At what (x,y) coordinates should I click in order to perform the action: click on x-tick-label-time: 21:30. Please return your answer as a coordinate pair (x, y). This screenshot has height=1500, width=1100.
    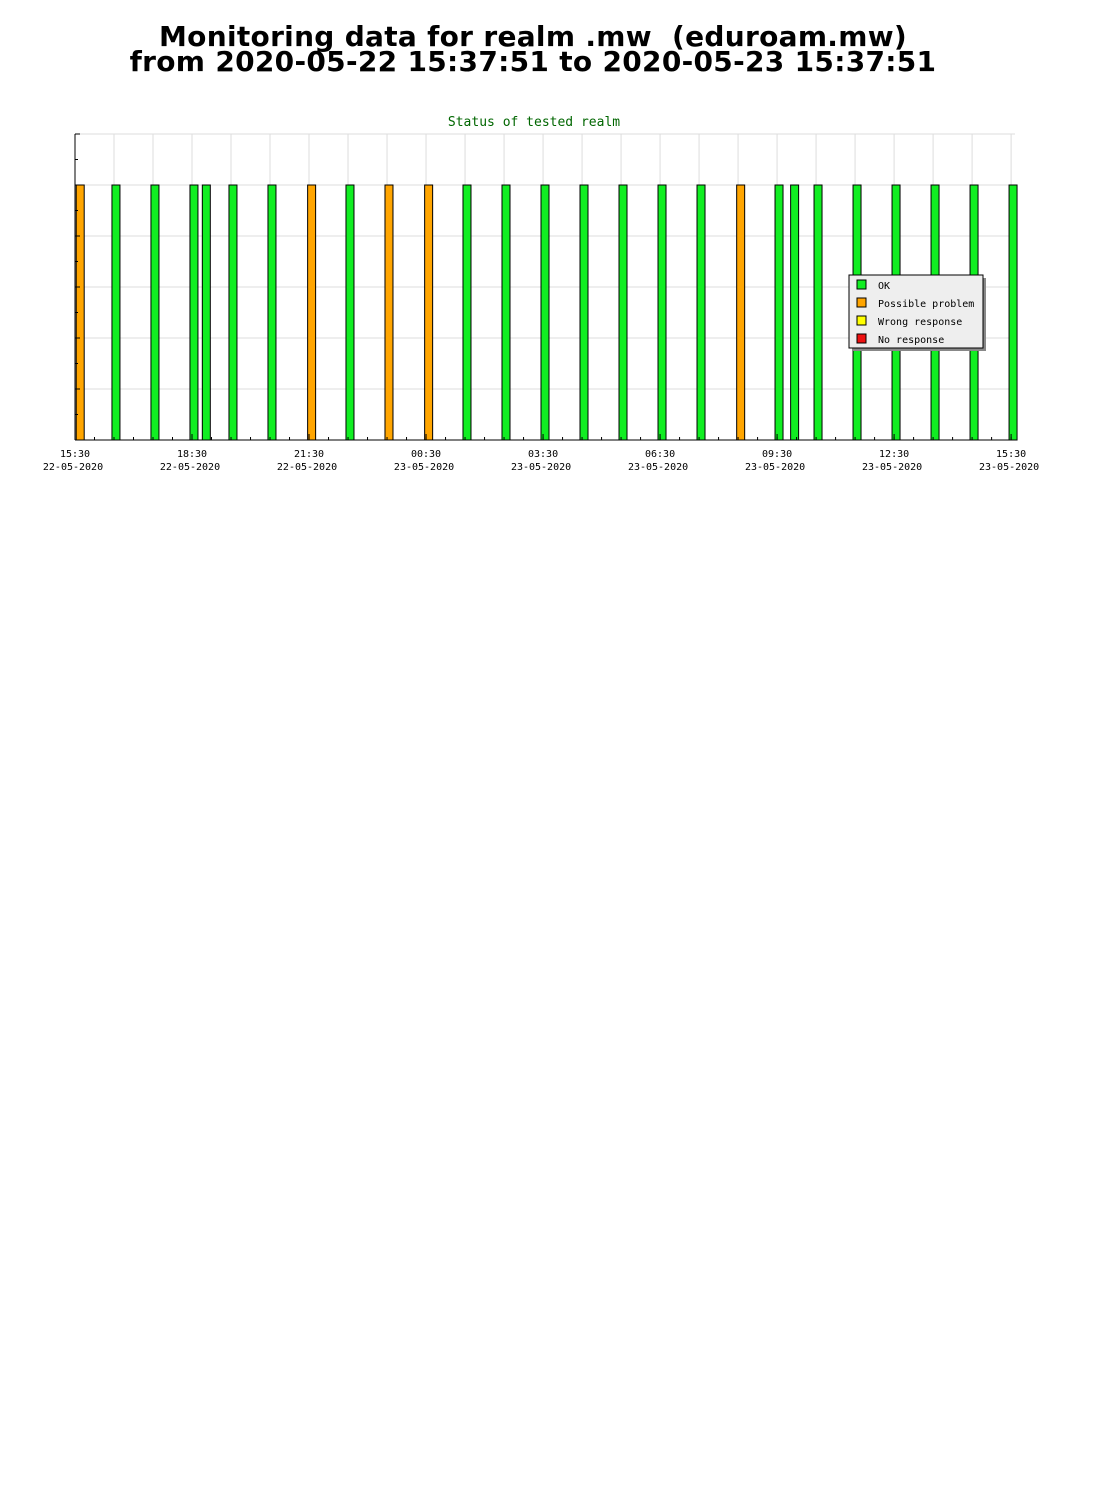
    Looking at the image, I should click on (309, 454).